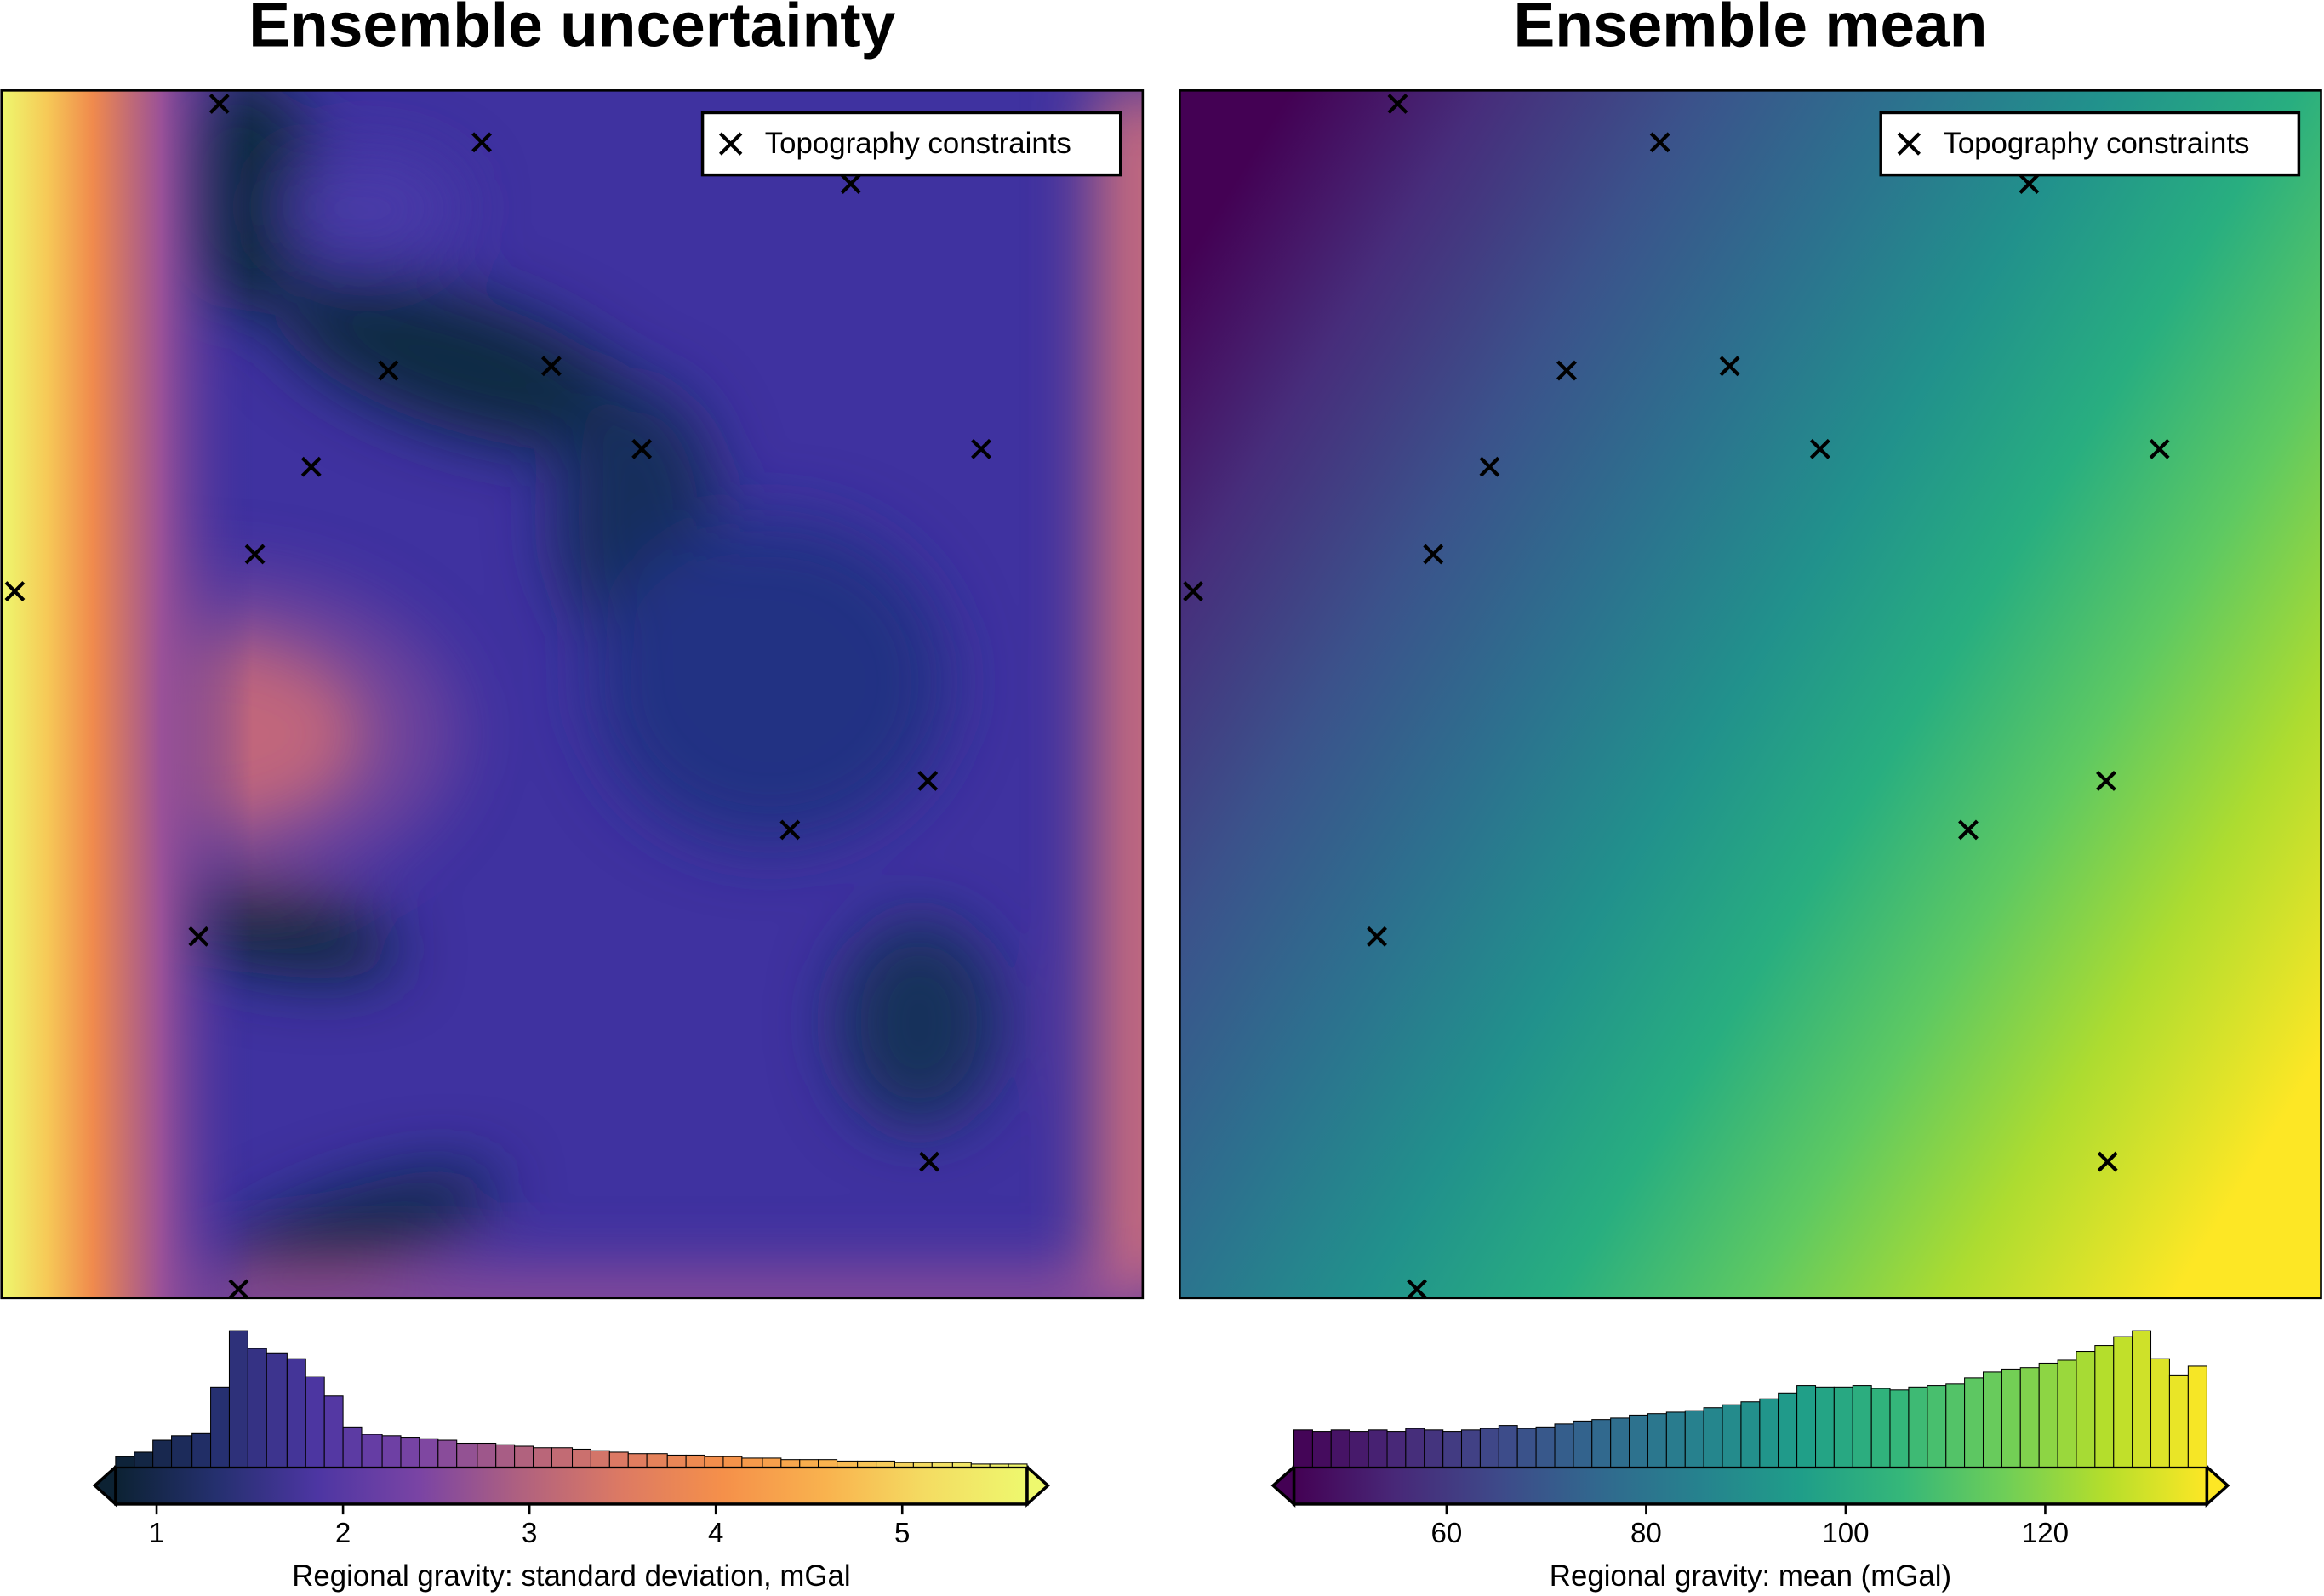 The height and width of the screenshot is (1596, 2324). I want to click on legend-label: Topography constraints, so click(918, 143).